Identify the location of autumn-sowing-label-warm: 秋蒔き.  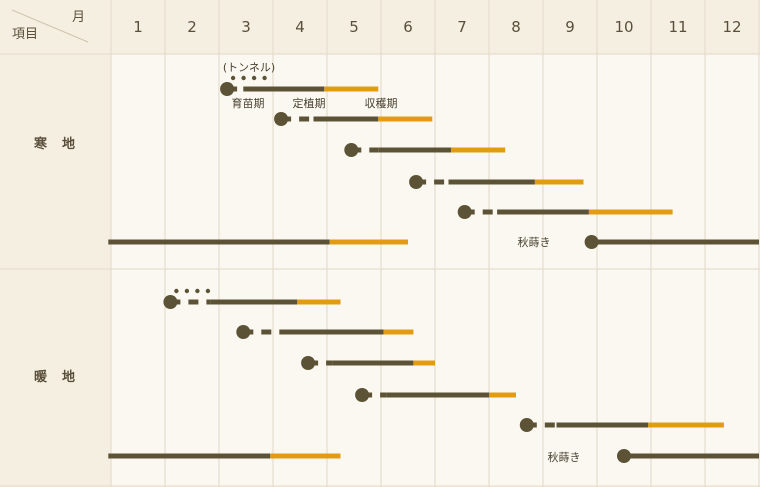
(564, 457).